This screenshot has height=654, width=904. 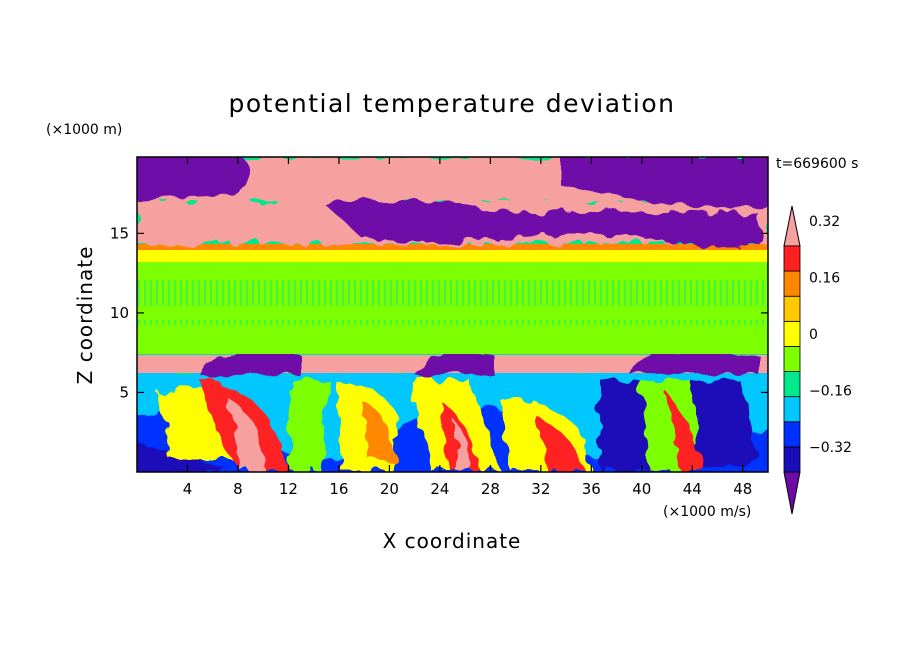 I want to click on y-tick-label: 15, so click(x=119, y=233).